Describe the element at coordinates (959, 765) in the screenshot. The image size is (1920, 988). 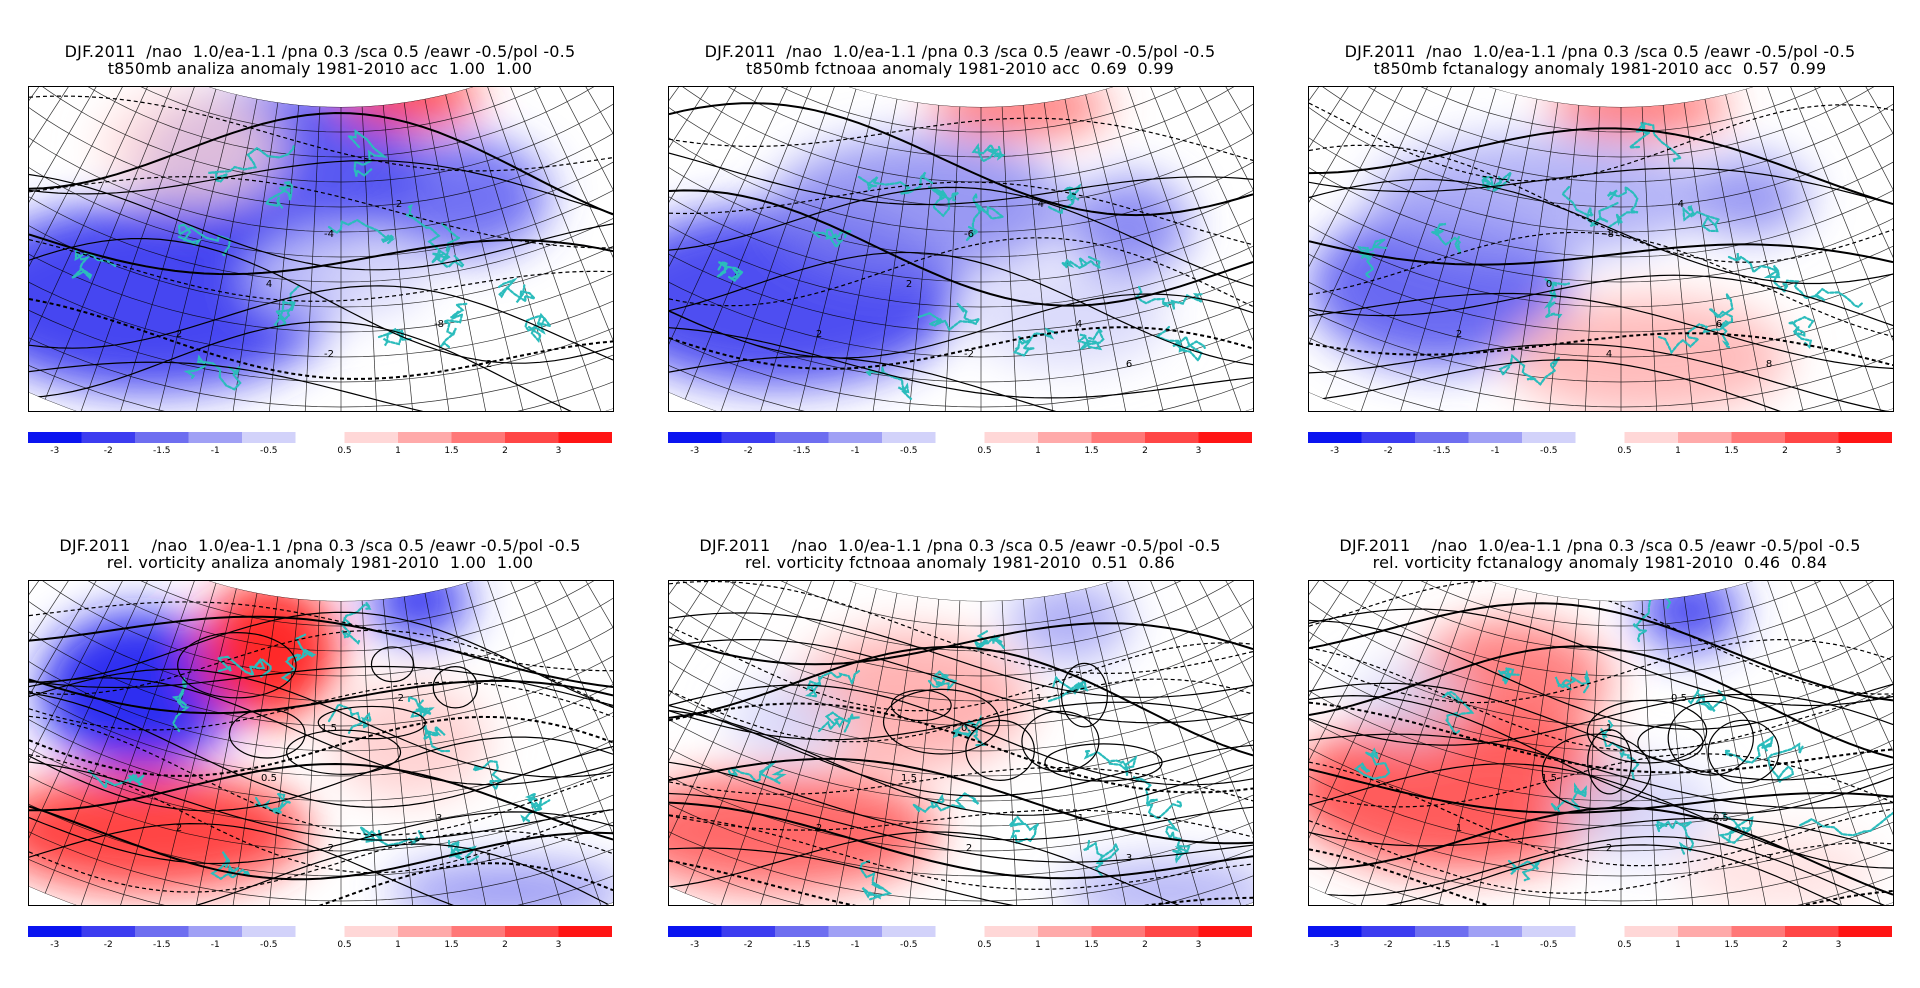
I see `coastlines` at that location.